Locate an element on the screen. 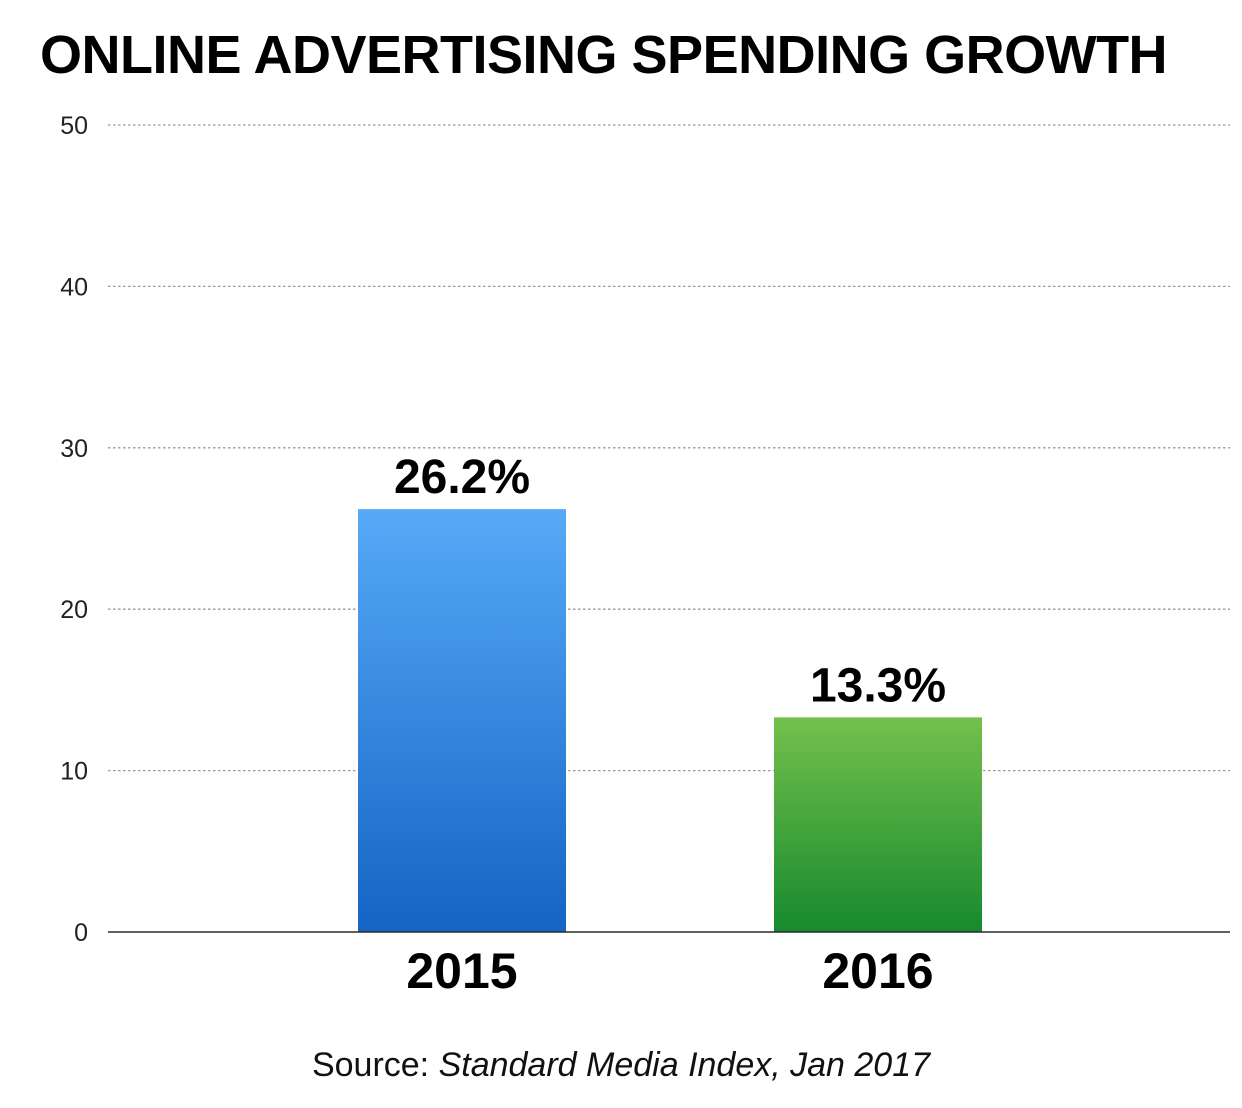 The image size is (1242, 1108). x-axis: 2015 2016 is located at coordinates (669, 965).